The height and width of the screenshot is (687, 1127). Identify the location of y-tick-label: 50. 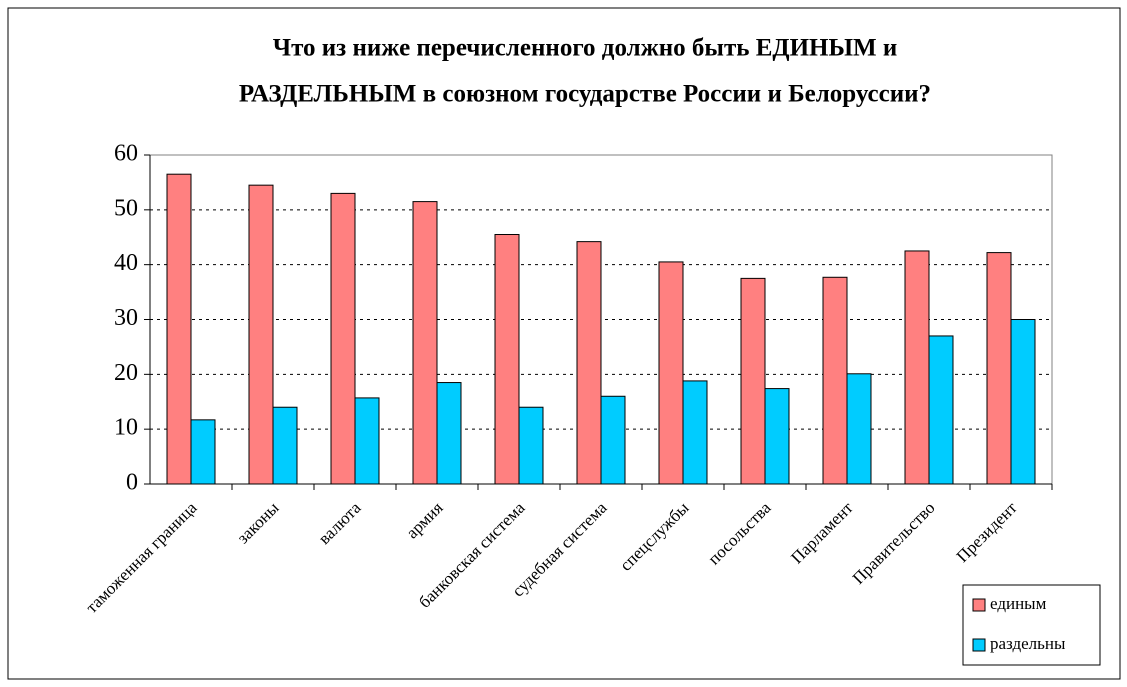
(126, 208).